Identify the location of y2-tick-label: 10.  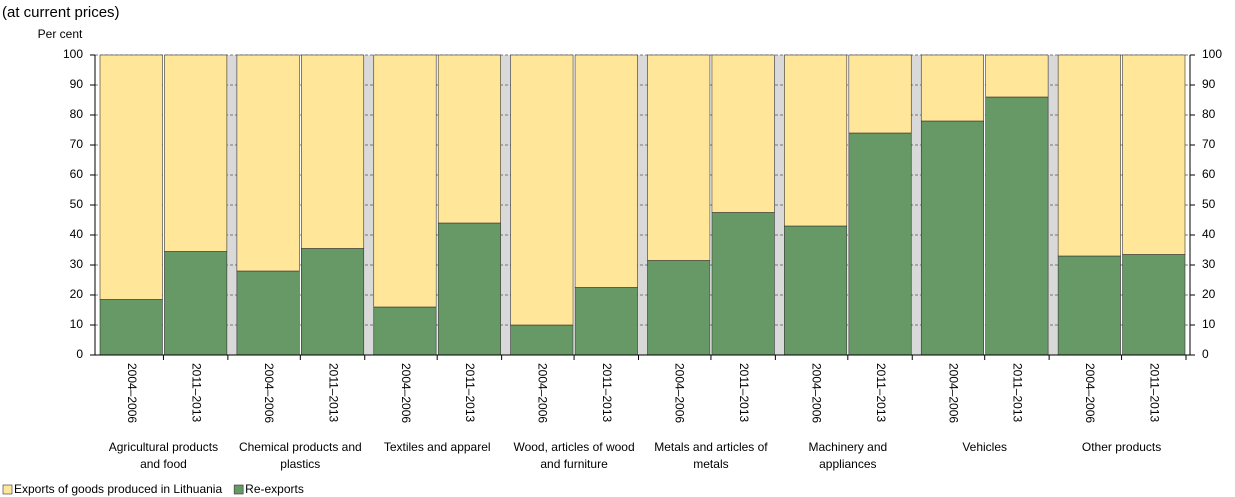
(1209, 324).